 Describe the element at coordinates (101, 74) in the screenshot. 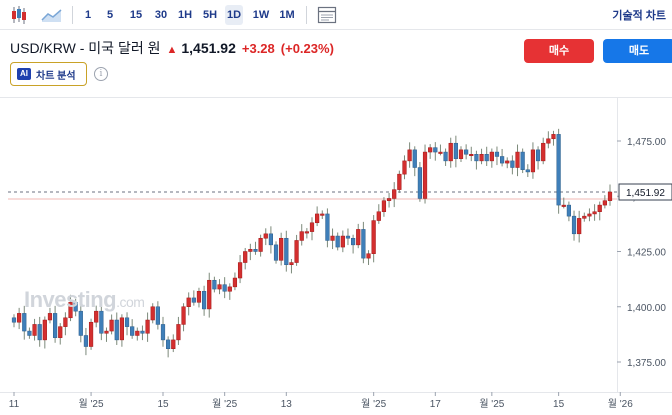

I see `info-icon: i` at that location.